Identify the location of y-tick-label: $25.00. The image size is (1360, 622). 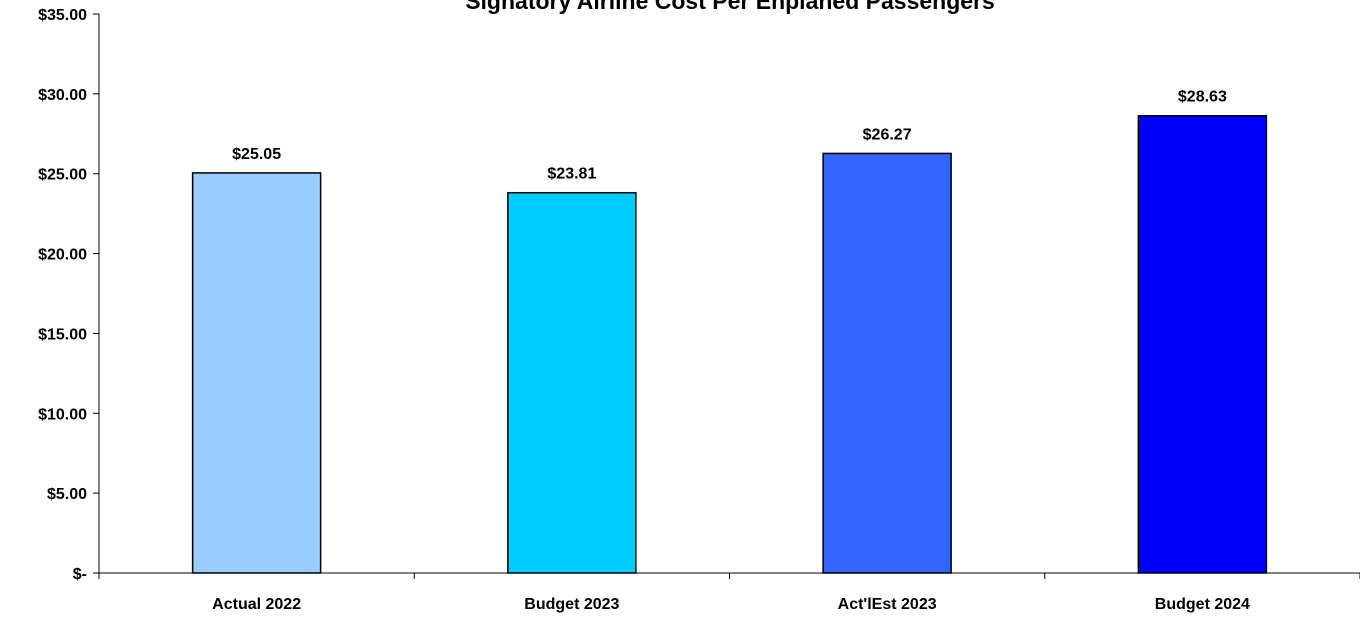
(62, 175).